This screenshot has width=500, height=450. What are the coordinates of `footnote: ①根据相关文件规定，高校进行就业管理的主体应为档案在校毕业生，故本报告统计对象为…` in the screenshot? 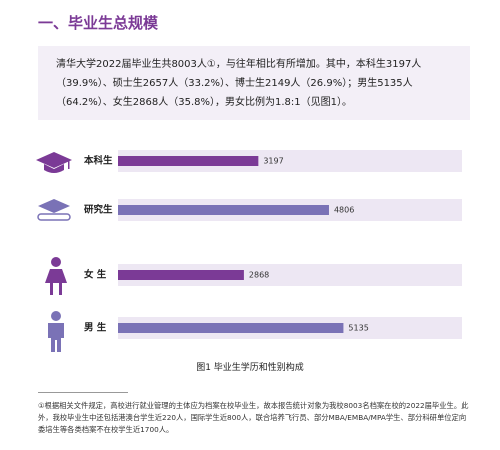 It's located at (253, 417).